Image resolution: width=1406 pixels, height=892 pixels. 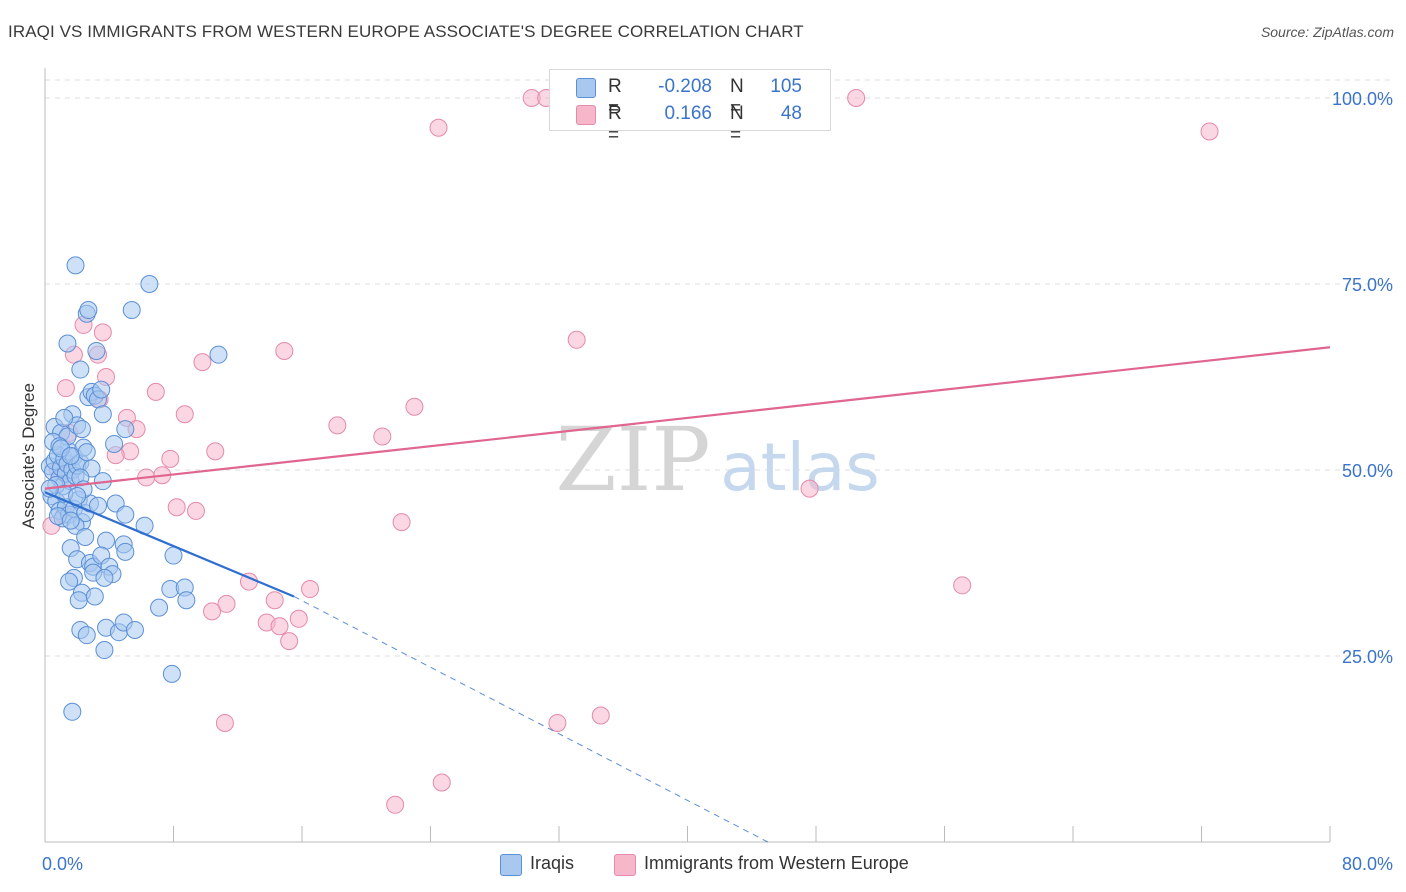 I want to click on legend-n-value: 48, so click(x=791, y=113).